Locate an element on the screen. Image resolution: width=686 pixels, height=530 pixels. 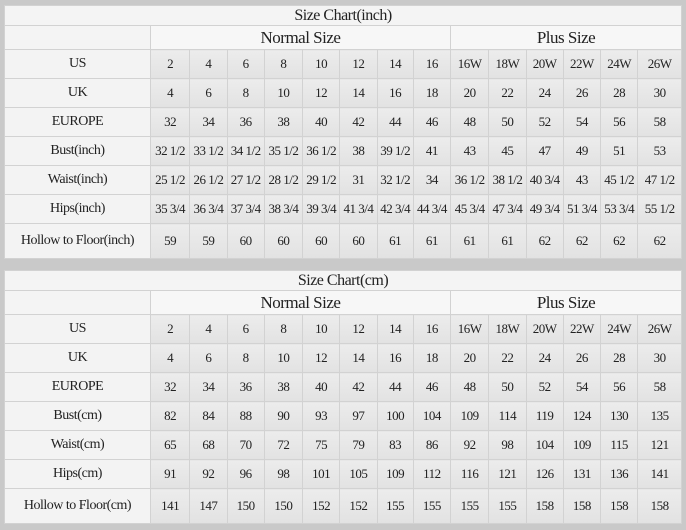
row-label: Waist(inch) is located at coordinates (77, 180).